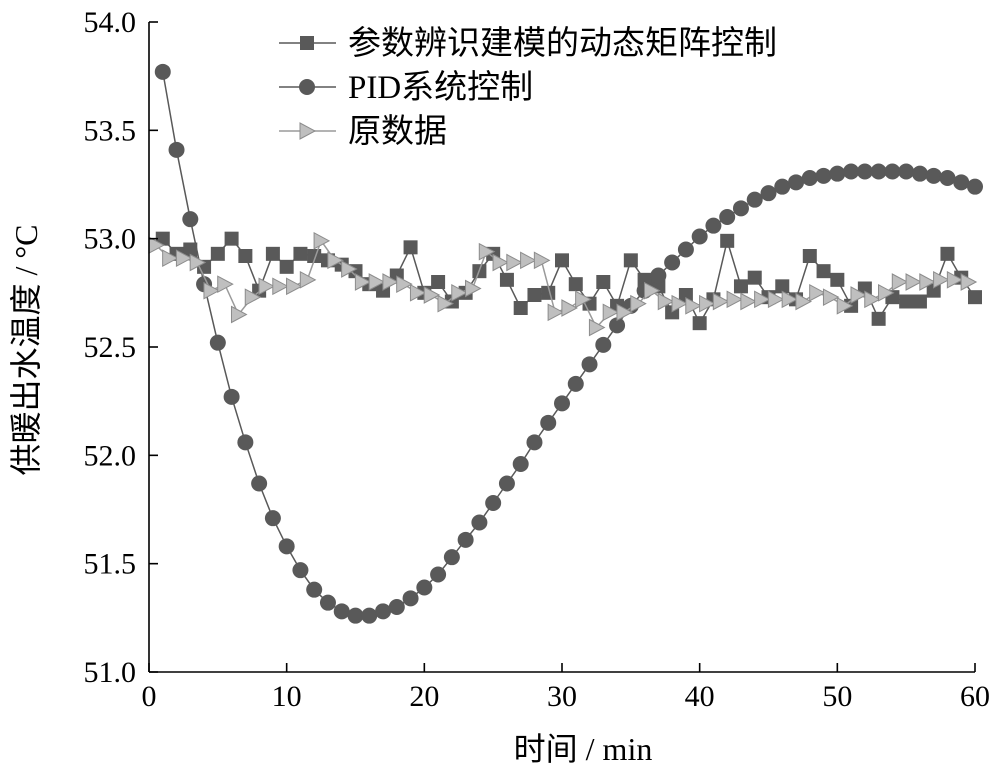  I want to click on y-tick-label: 51.5, so click(110, 564).